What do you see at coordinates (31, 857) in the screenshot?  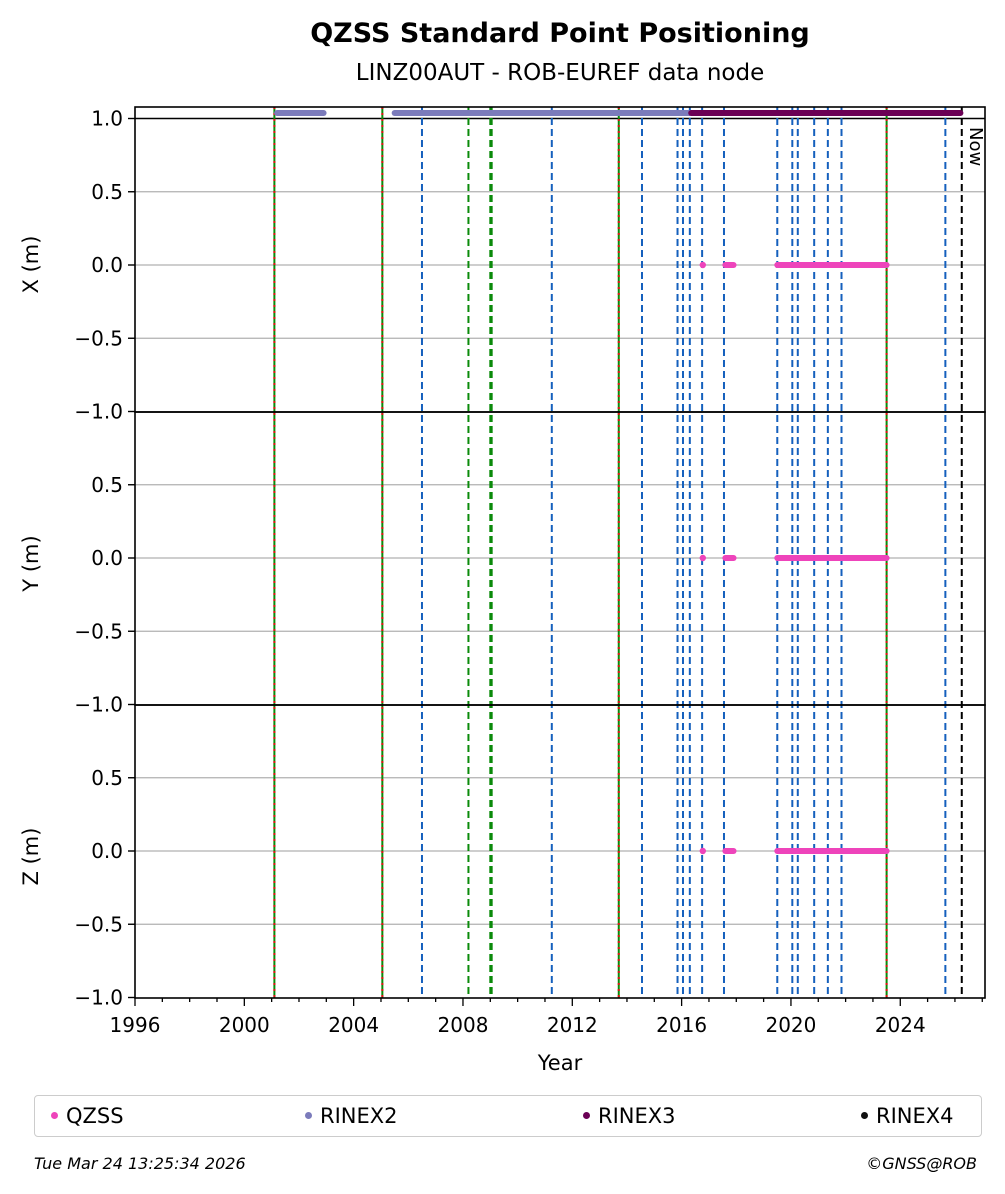 I see `y-axis-label-3: Z (m)` at bounding box center [31, 857].